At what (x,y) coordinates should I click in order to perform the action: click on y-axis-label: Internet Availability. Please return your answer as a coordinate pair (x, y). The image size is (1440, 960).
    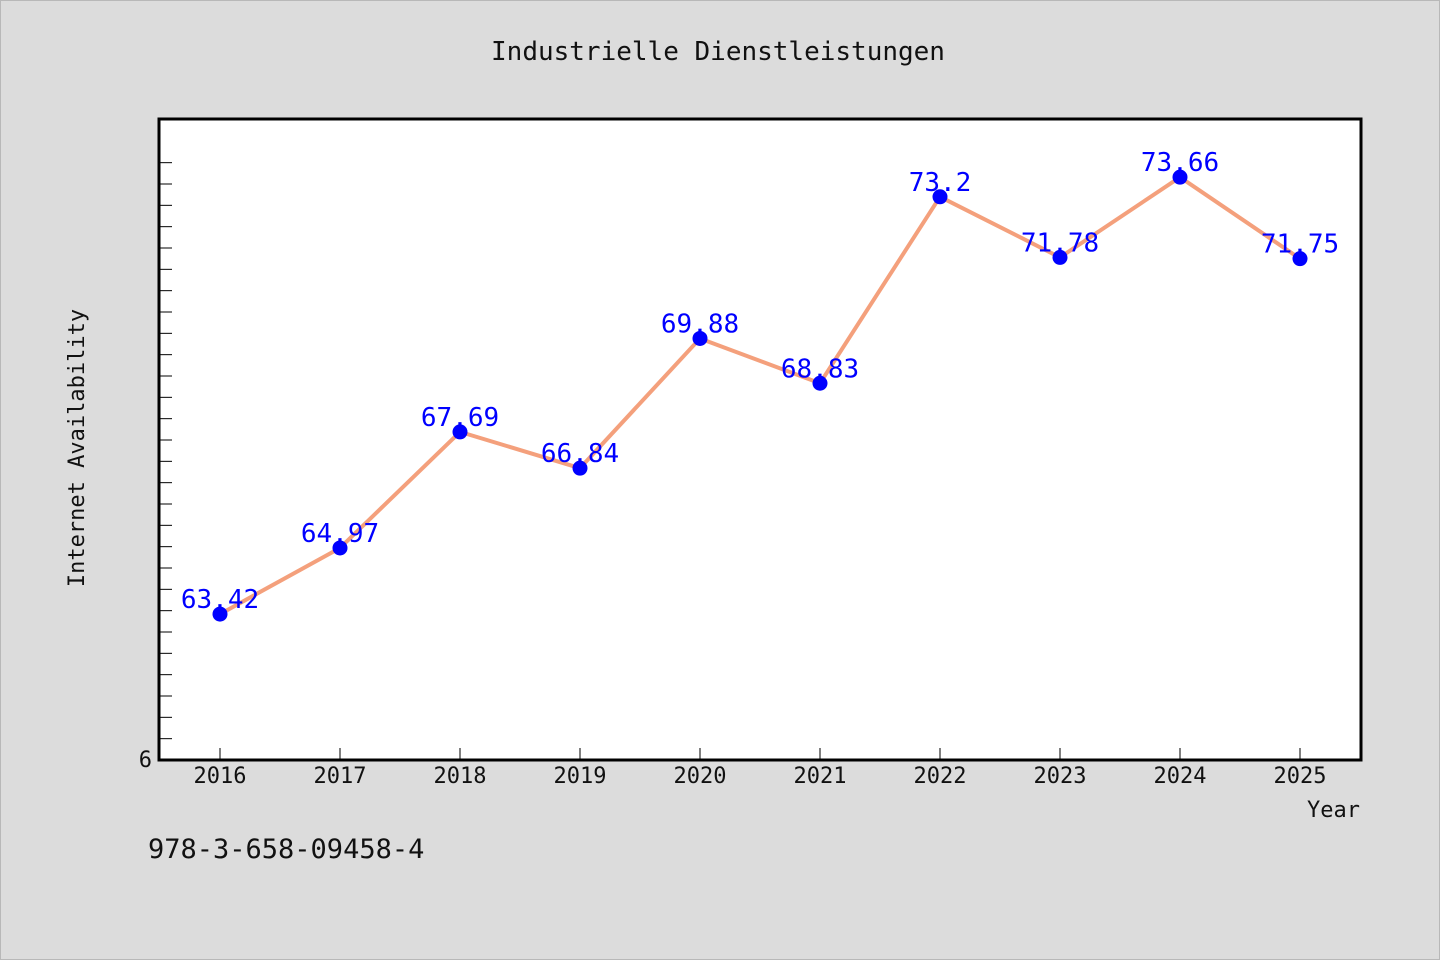
    Looking at the image, I should click on (77, 448).